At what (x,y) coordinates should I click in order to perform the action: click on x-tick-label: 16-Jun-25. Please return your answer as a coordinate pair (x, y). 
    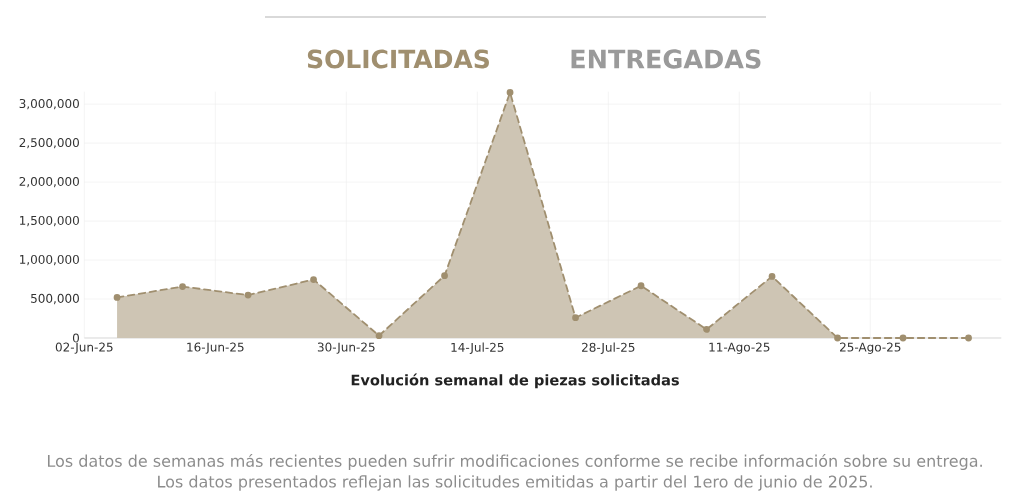
    Looking at the image, I should click on (215, 348).